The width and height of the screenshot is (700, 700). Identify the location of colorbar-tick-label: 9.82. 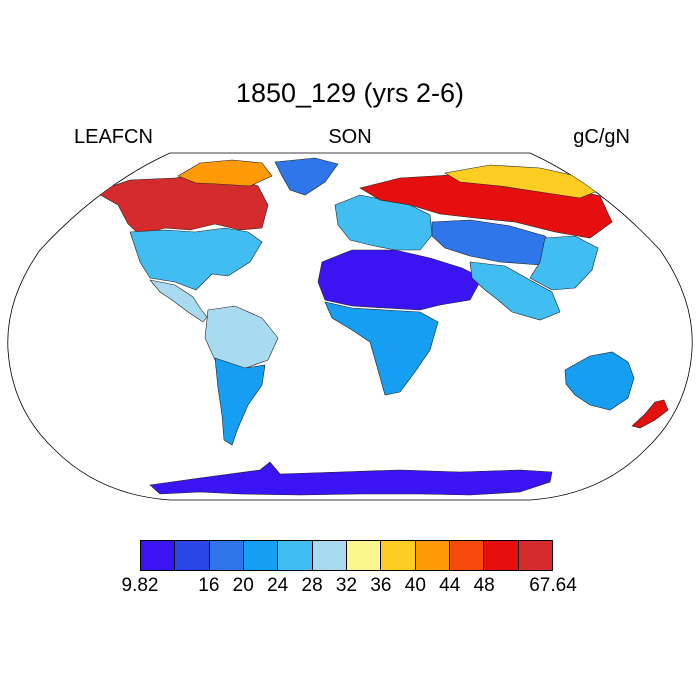
(140, 585).